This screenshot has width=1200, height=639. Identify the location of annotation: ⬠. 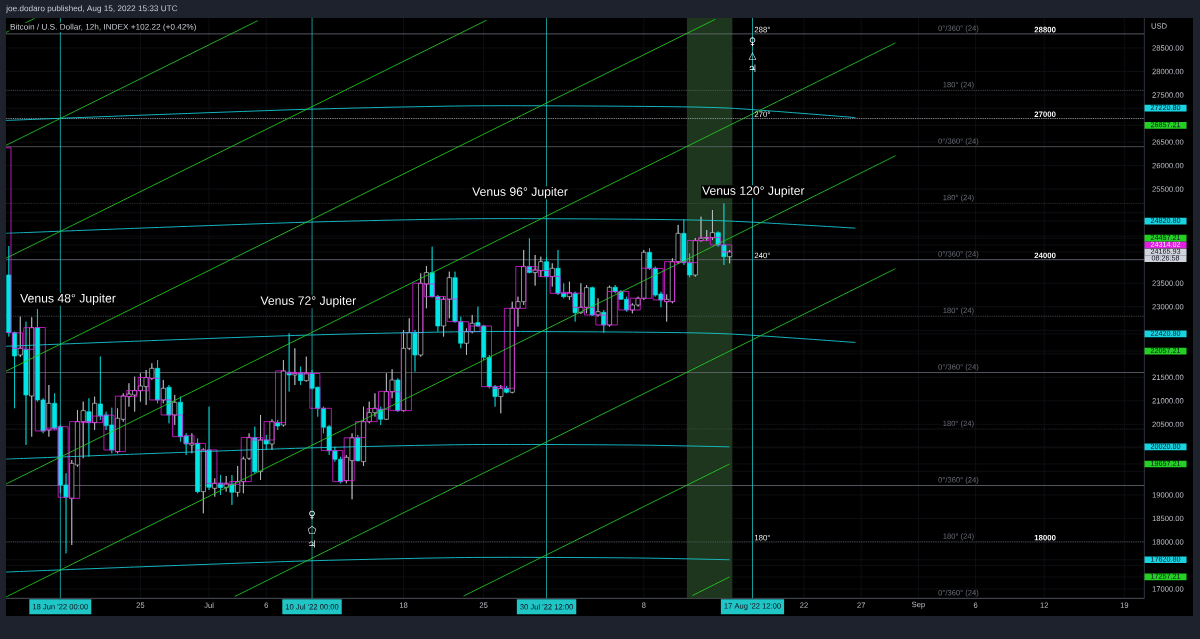
(312, 530).